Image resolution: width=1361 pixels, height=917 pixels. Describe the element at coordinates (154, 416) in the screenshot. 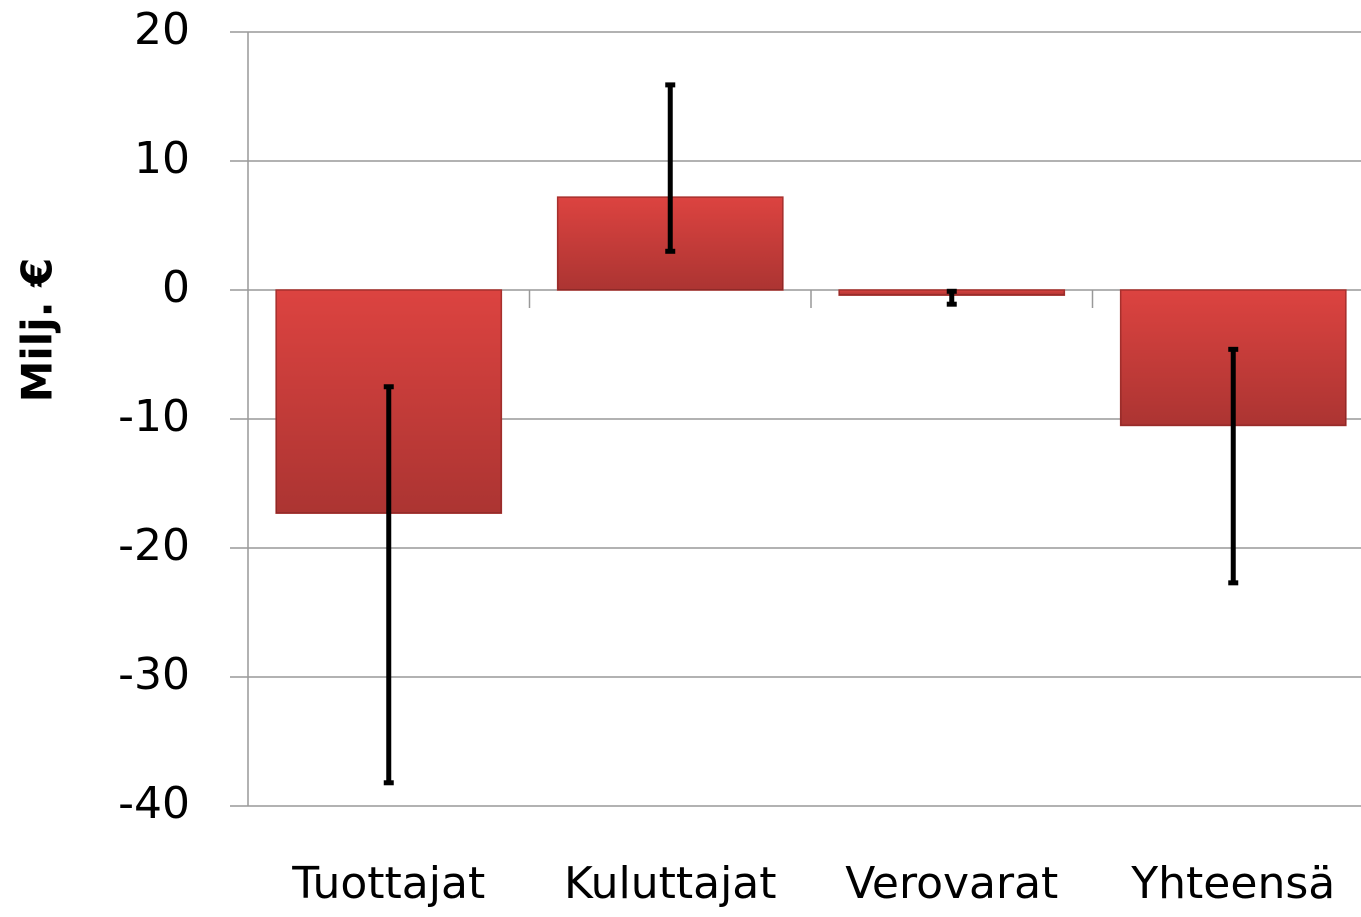

I see `y-tick-label: -10` at that location.